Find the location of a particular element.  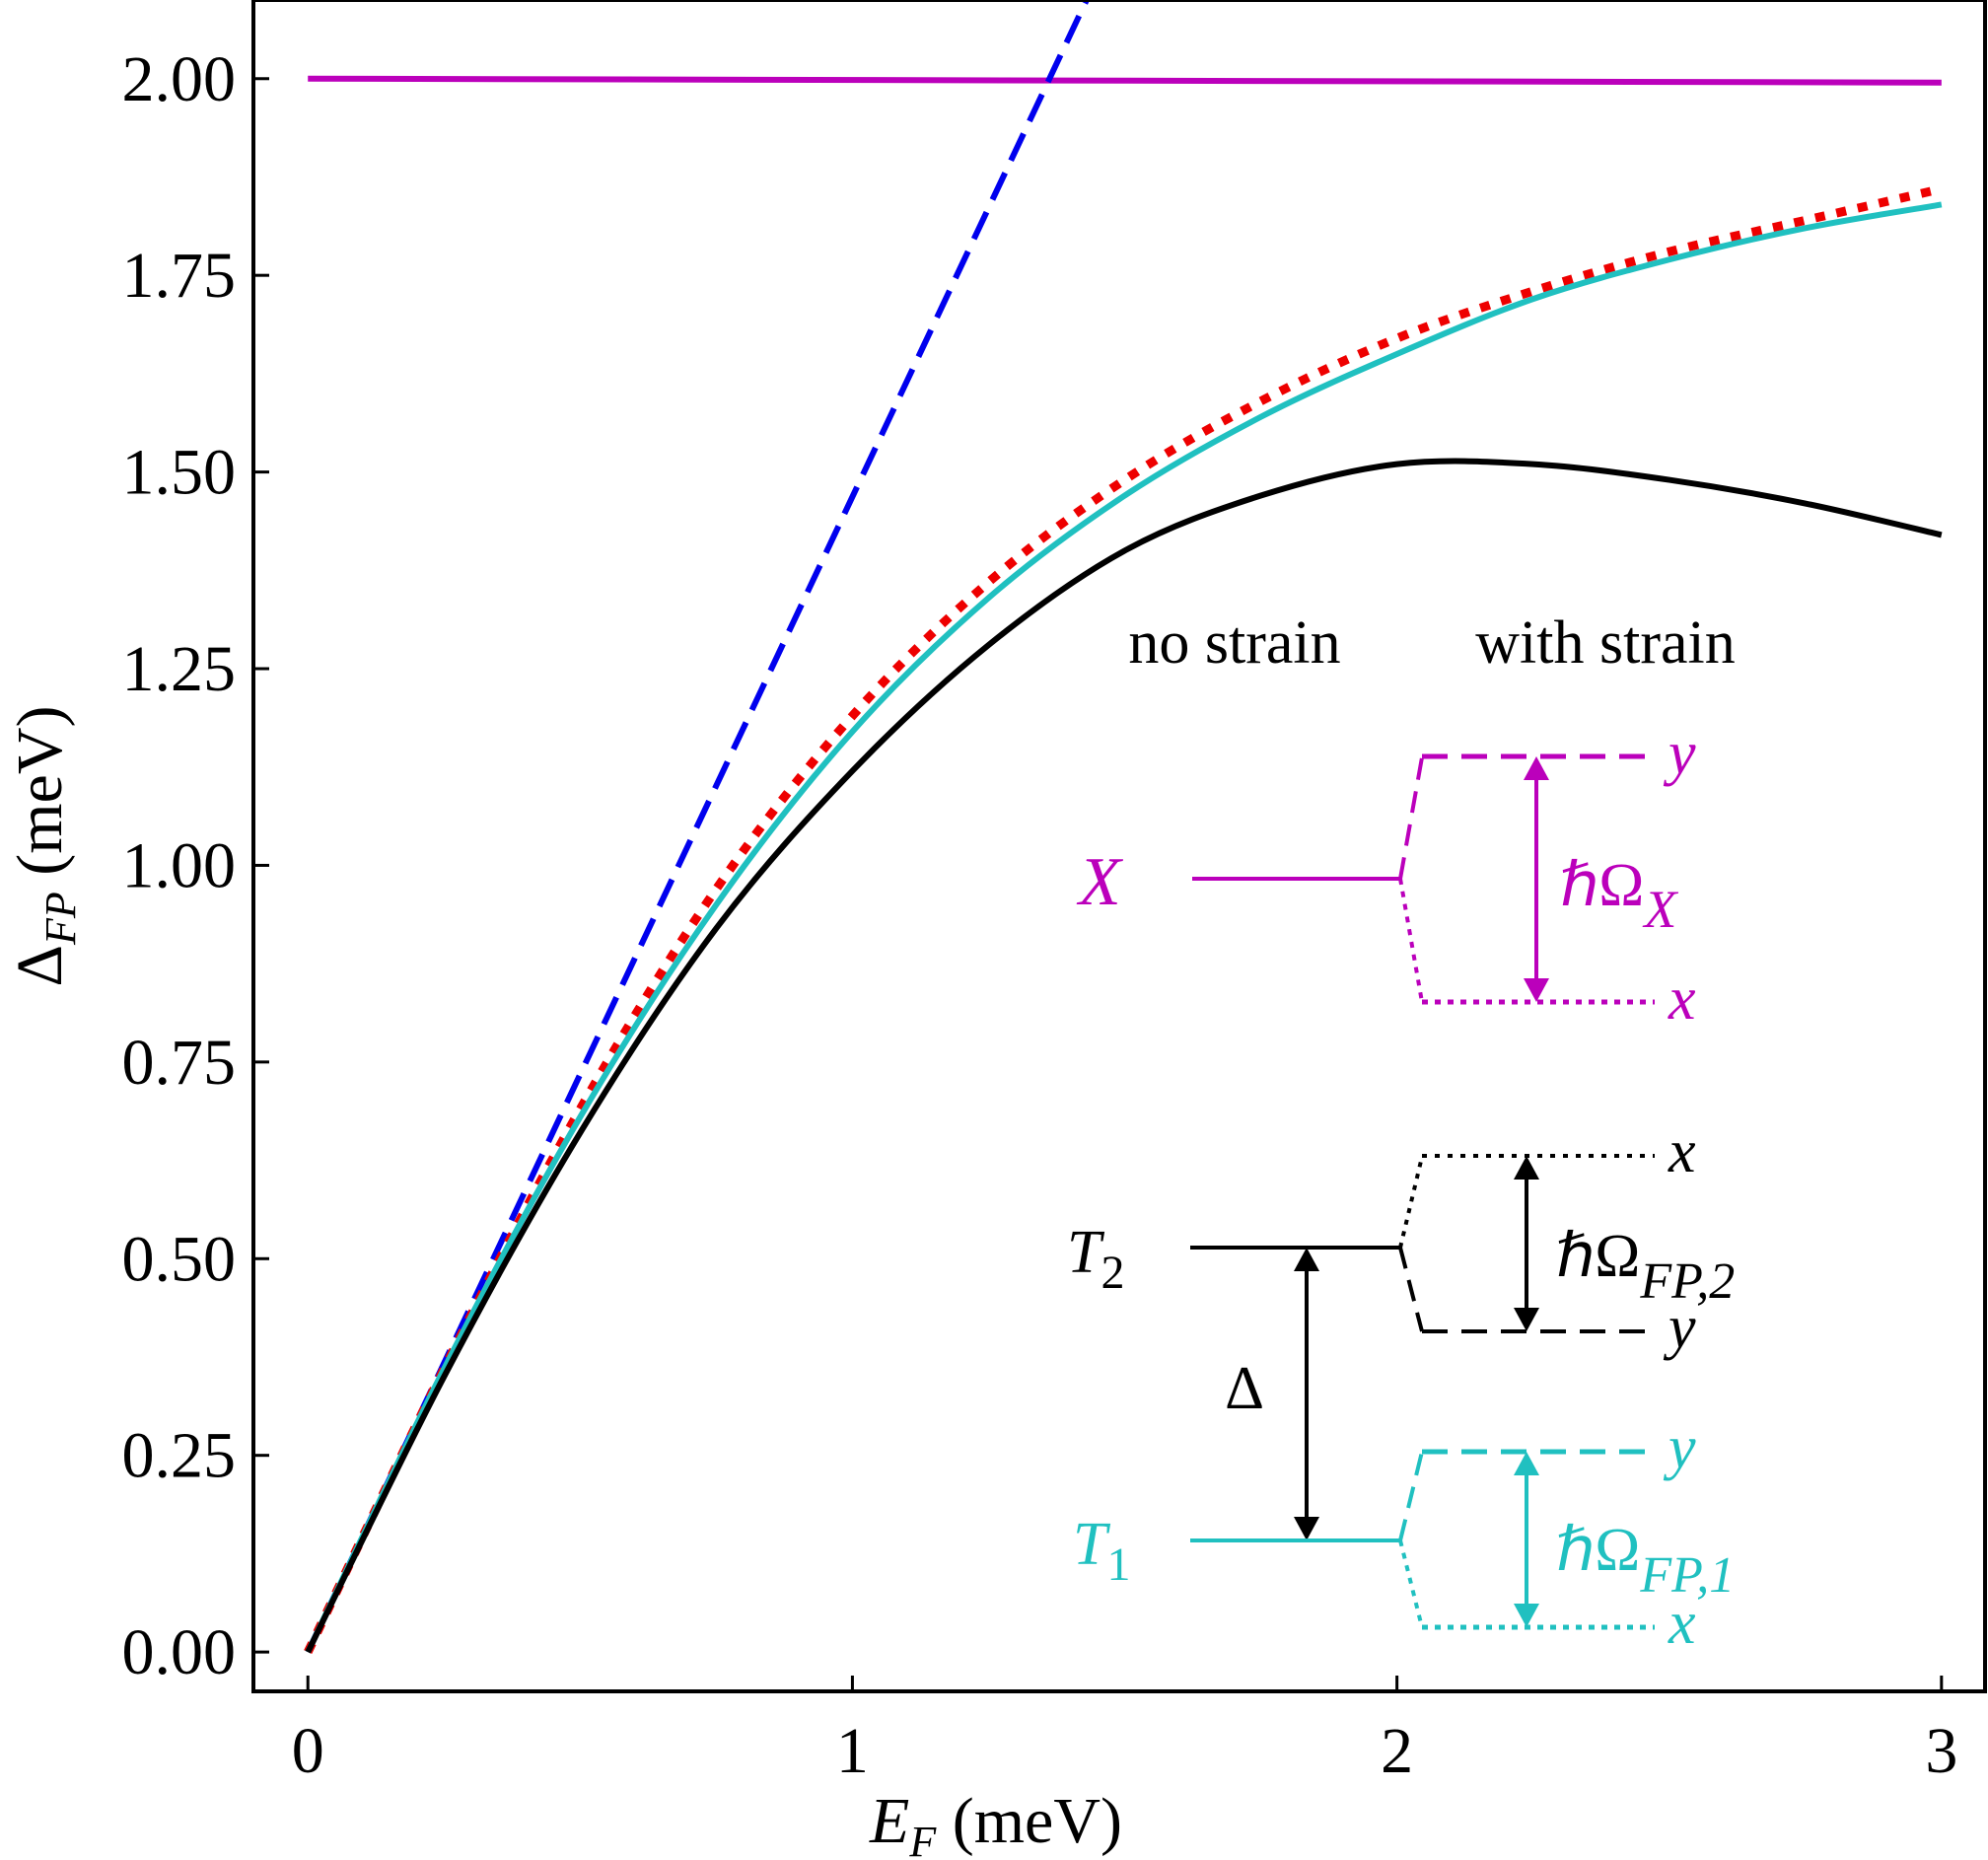

sublevel-T2-y: y is located at coordinates (1680, 1327).